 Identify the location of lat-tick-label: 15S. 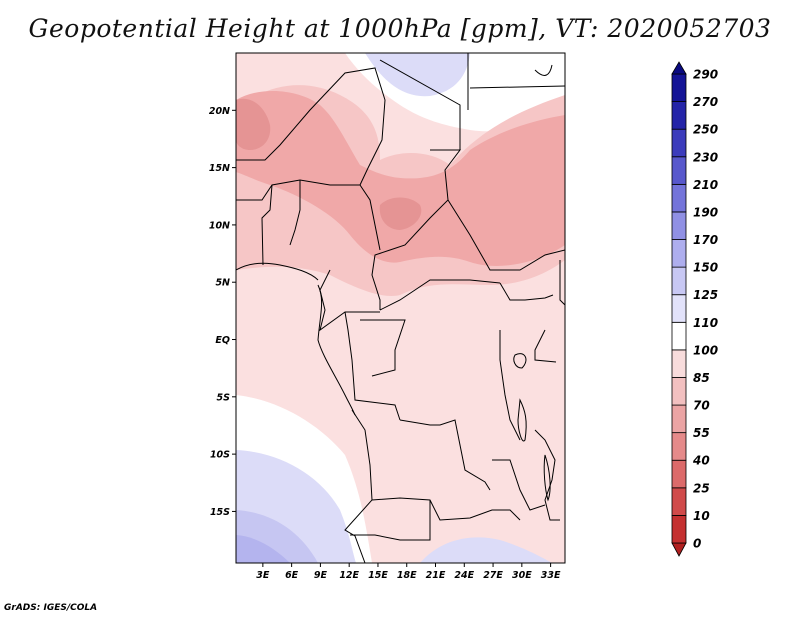
(220, 512).